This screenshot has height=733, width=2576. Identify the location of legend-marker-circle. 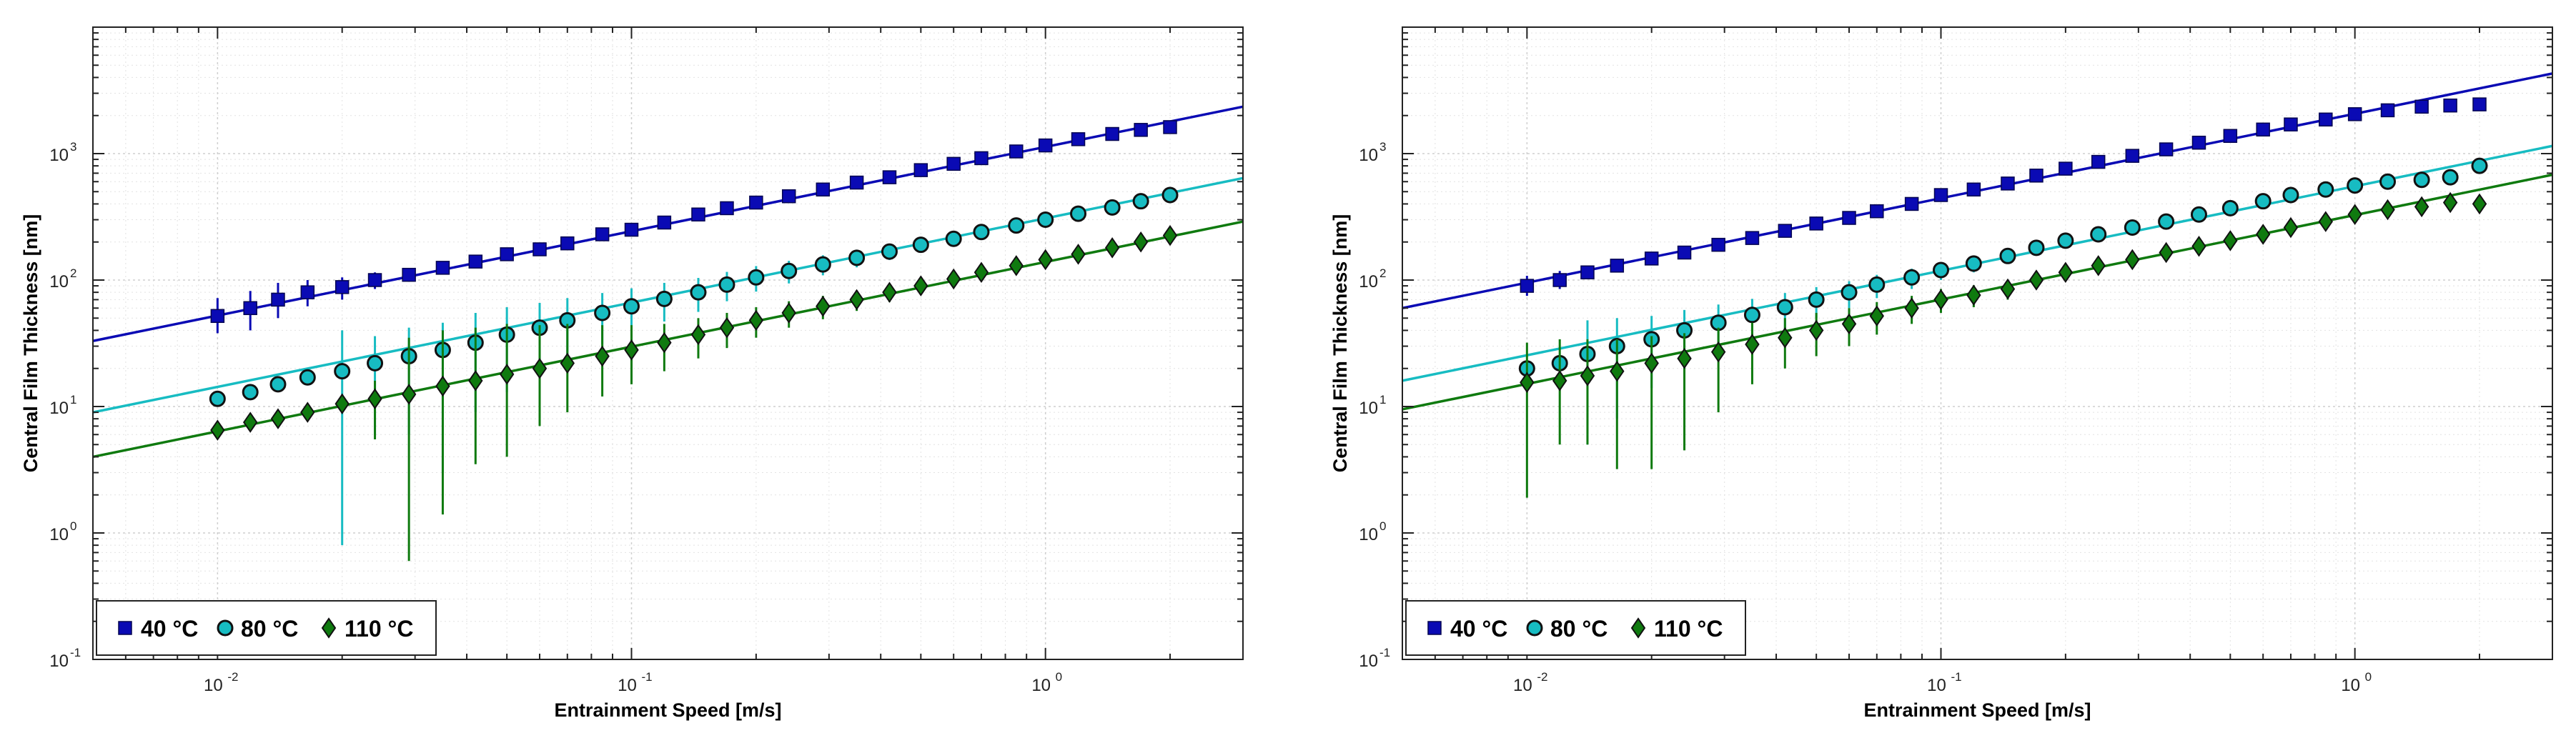
(226, 628).